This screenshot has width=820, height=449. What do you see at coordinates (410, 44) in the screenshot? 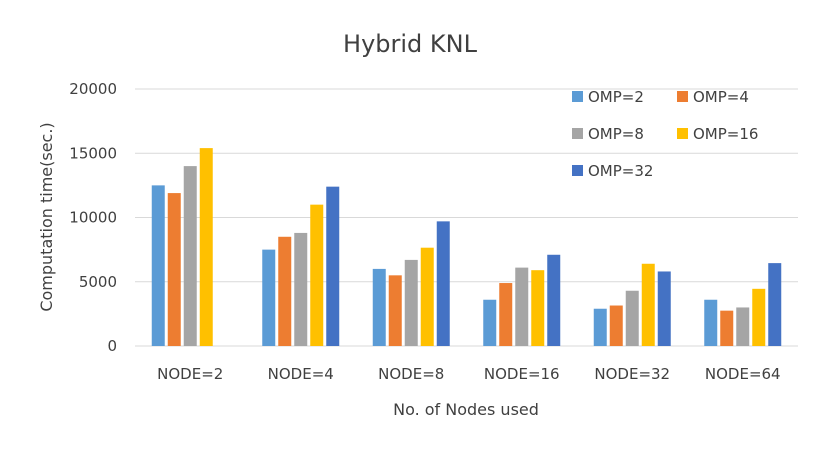
I see `chart-title: Hybrid KNL` at bounding box center [410, 44].